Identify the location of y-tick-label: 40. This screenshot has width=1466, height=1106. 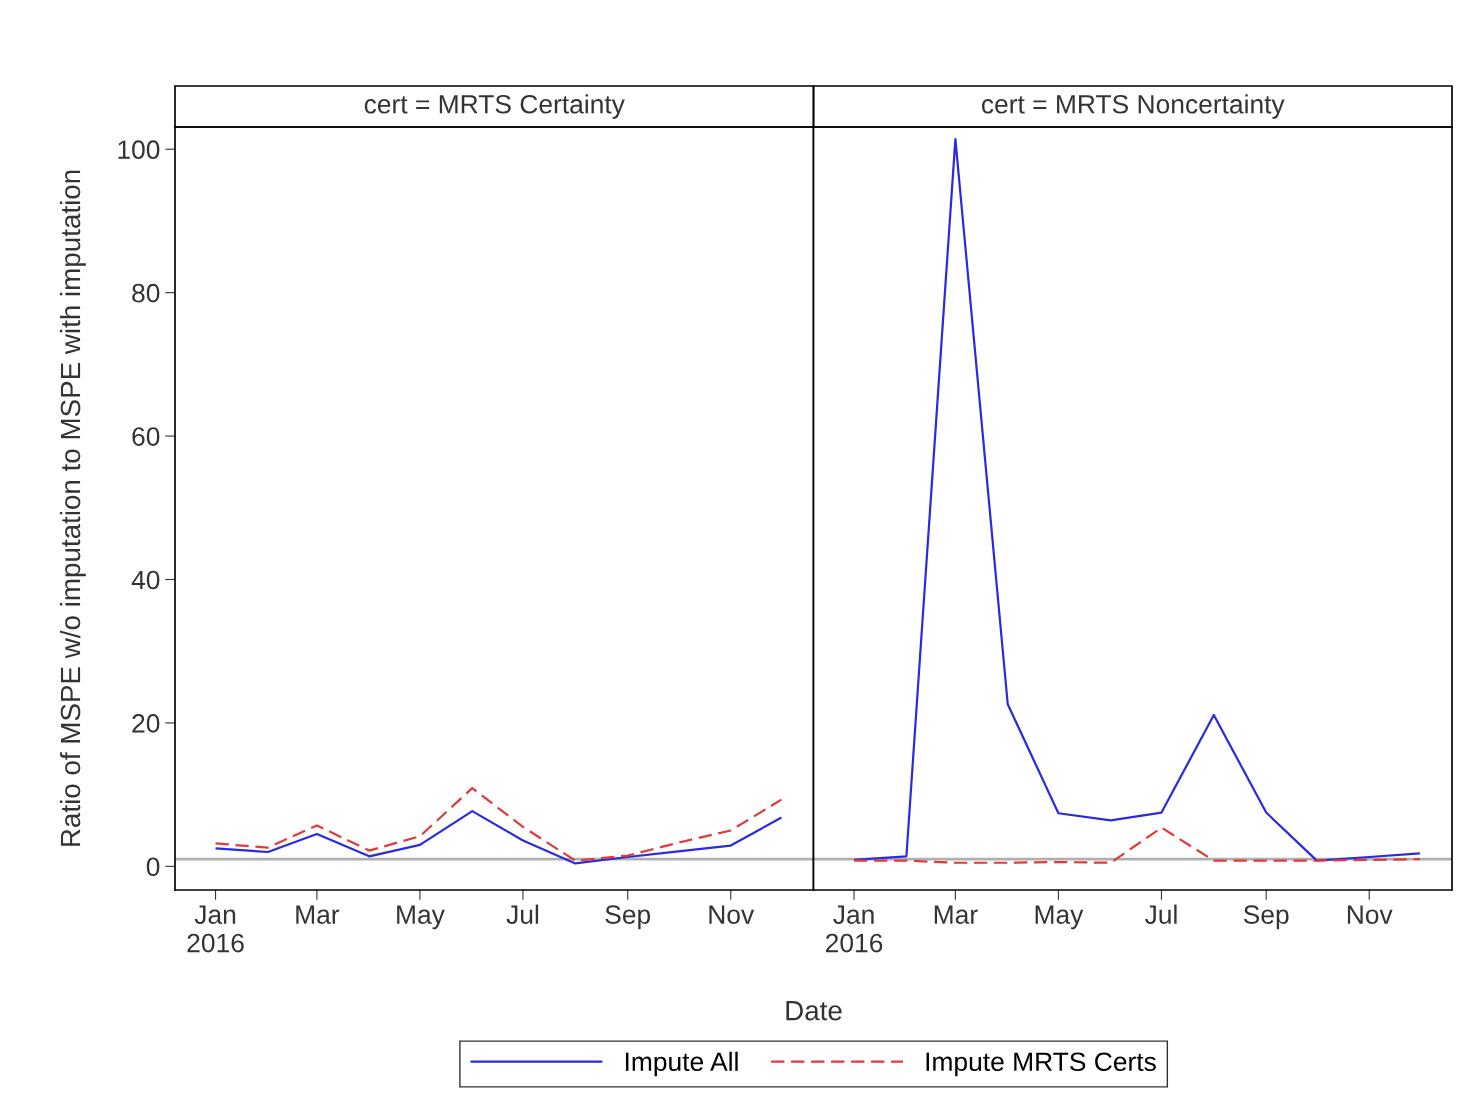
(145, 580).